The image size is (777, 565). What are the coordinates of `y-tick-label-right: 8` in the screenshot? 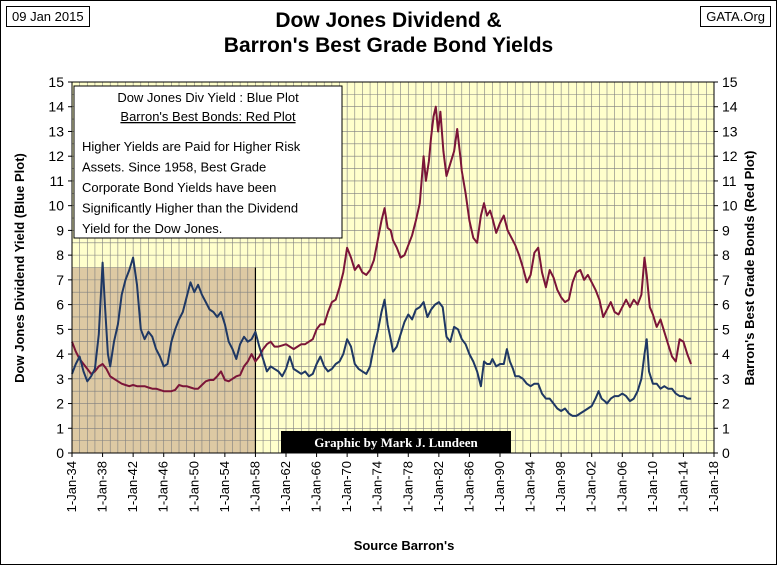 It's located at (726, 255).